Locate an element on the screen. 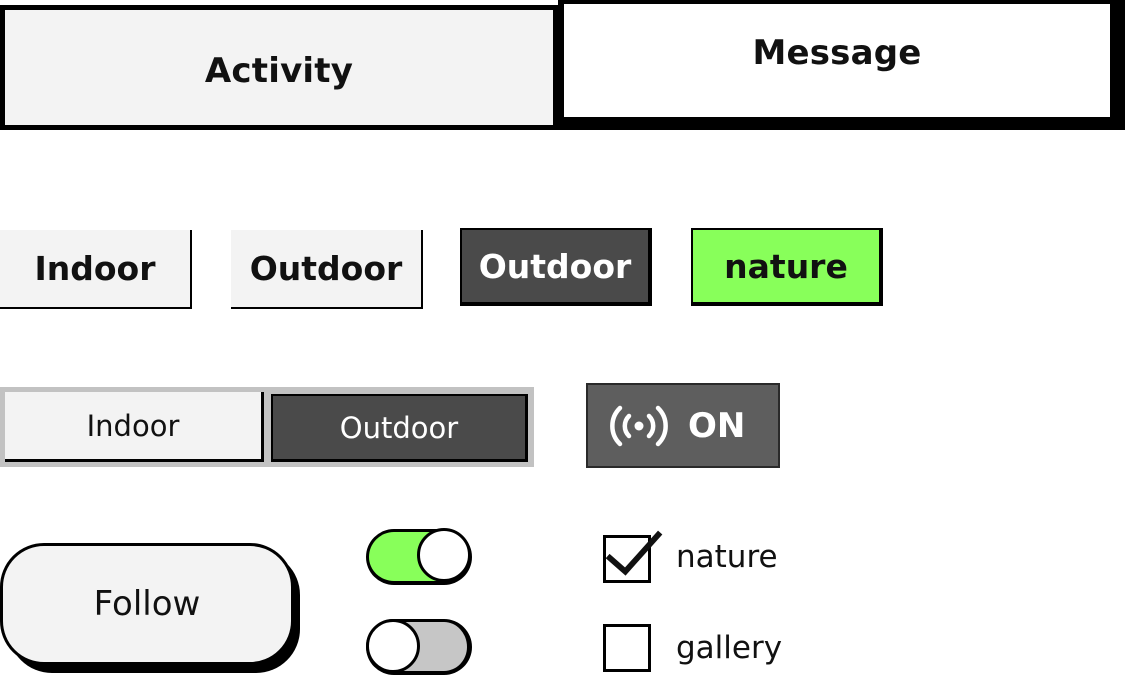 The width and height of the screenshot is (1125, 678). tab-message: Message is located at coordinates (841, 65).